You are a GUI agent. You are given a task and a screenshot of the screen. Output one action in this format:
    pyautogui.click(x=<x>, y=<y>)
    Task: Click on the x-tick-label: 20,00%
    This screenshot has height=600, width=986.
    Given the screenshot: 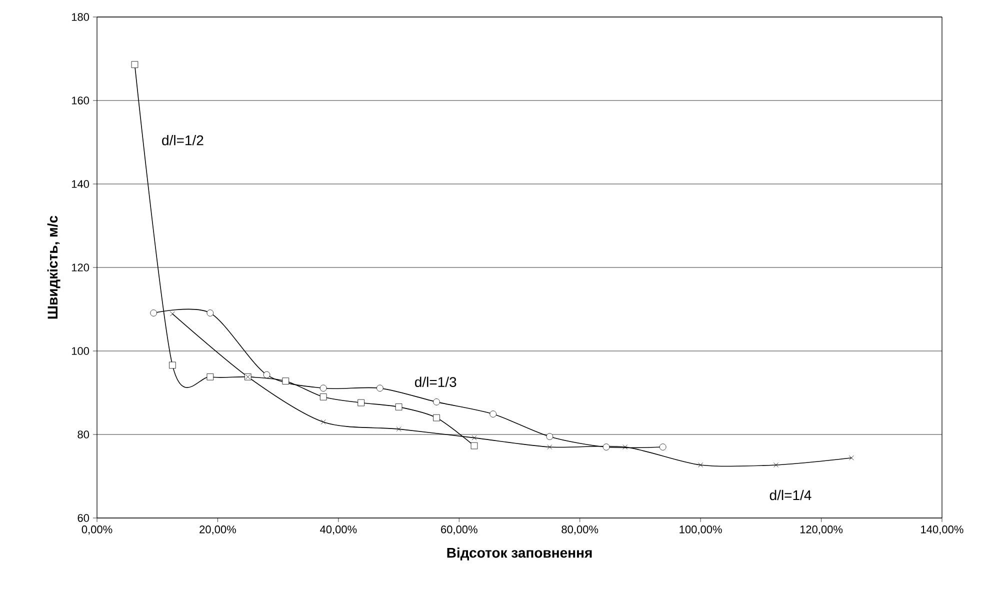 What is the action you would take?
    pyautogui.click(x=218, y=530)
    